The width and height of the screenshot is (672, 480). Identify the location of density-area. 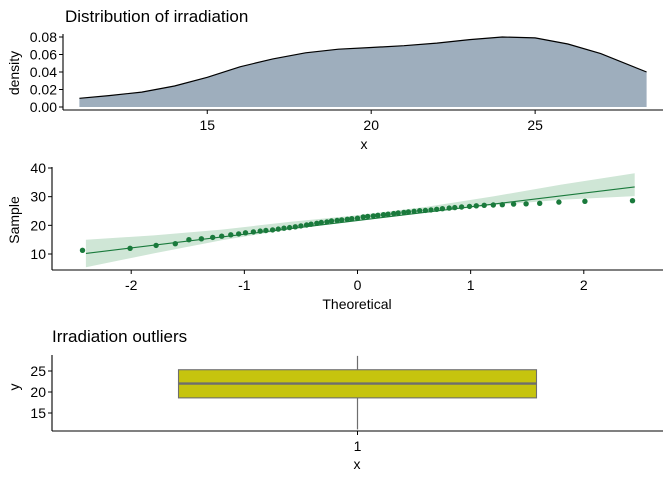
(363, 72).